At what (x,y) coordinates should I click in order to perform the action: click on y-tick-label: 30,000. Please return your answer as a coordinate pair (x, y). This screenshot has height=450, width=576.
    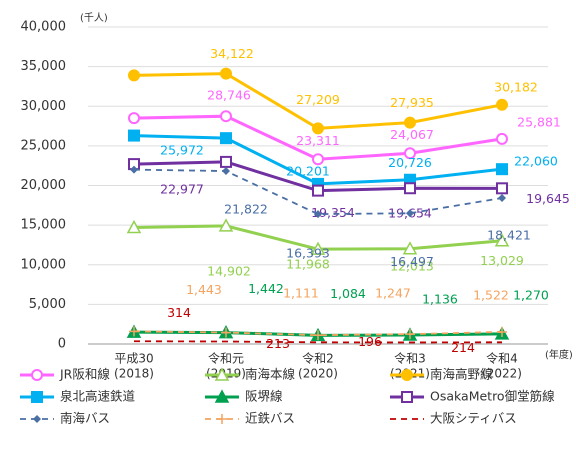
    Looking at the image, I should click on (44, 106).